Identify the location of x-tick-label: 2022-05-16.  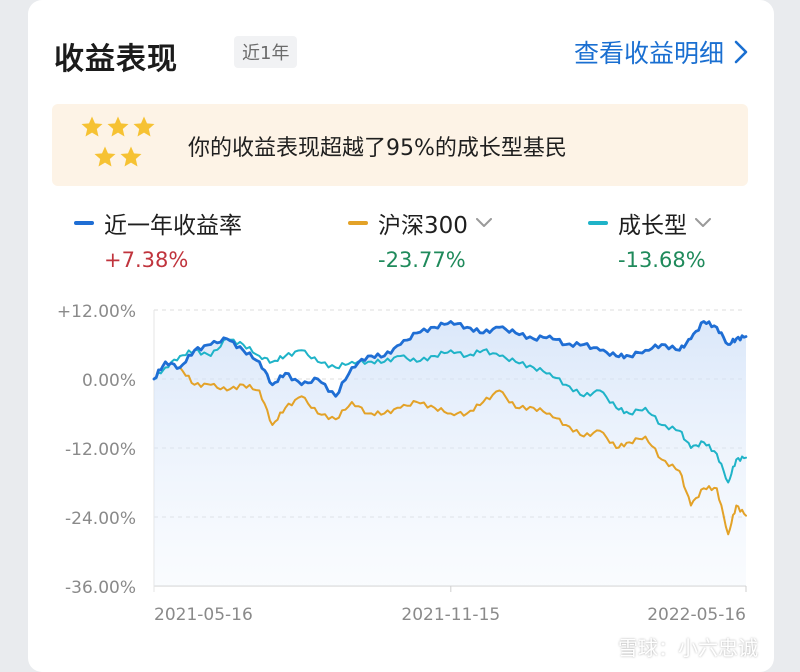
(696, 615).